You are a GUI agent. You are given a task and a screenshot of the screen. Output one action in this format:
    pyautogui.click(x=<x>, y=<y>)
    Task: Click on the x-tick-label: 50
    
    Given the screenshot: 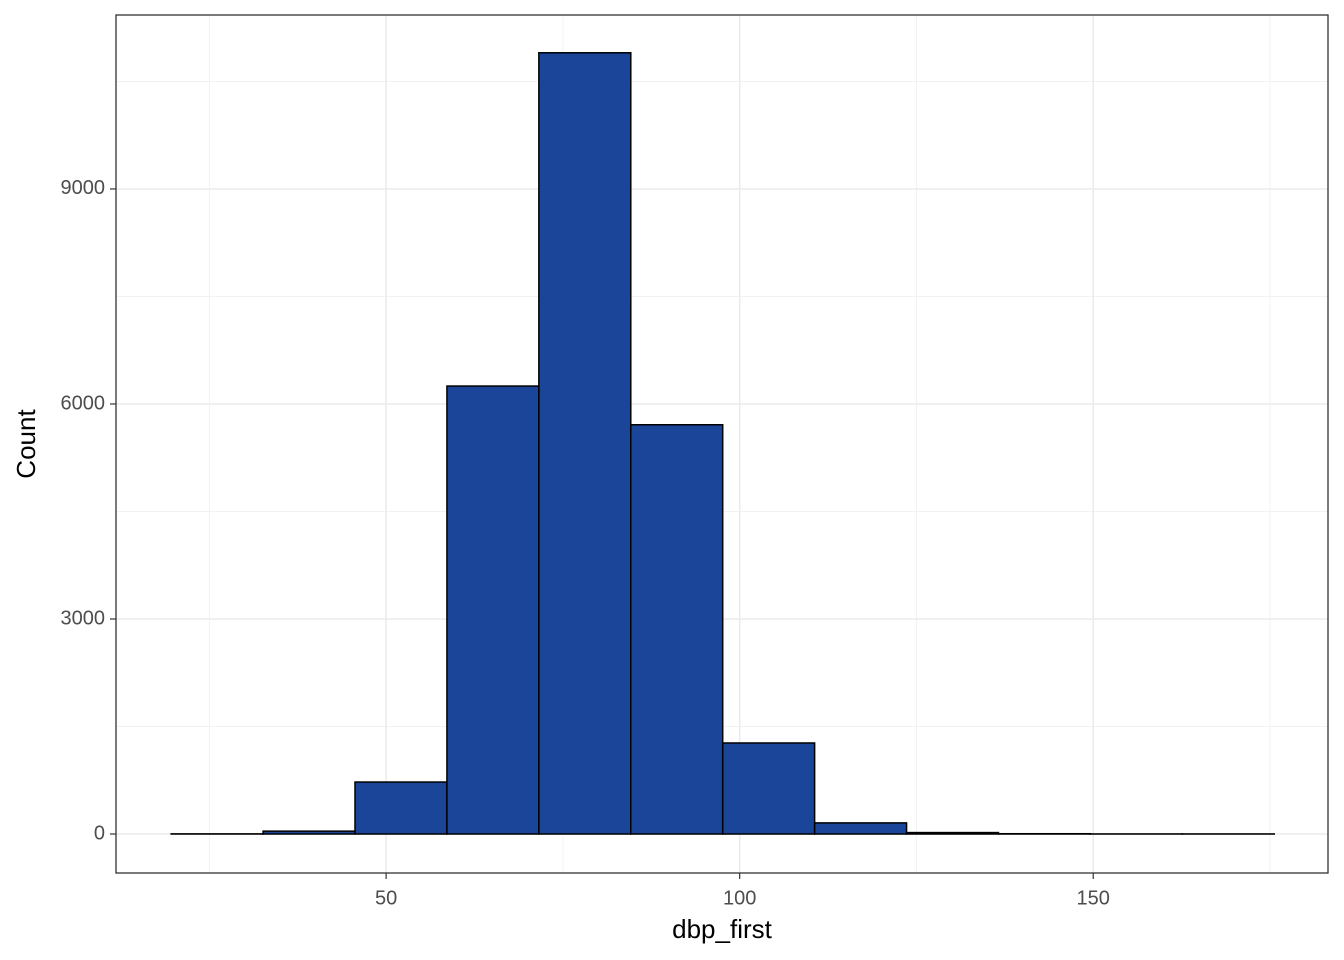 What is the action you would take?
    pyautogui.click(x=386, y=898)
    